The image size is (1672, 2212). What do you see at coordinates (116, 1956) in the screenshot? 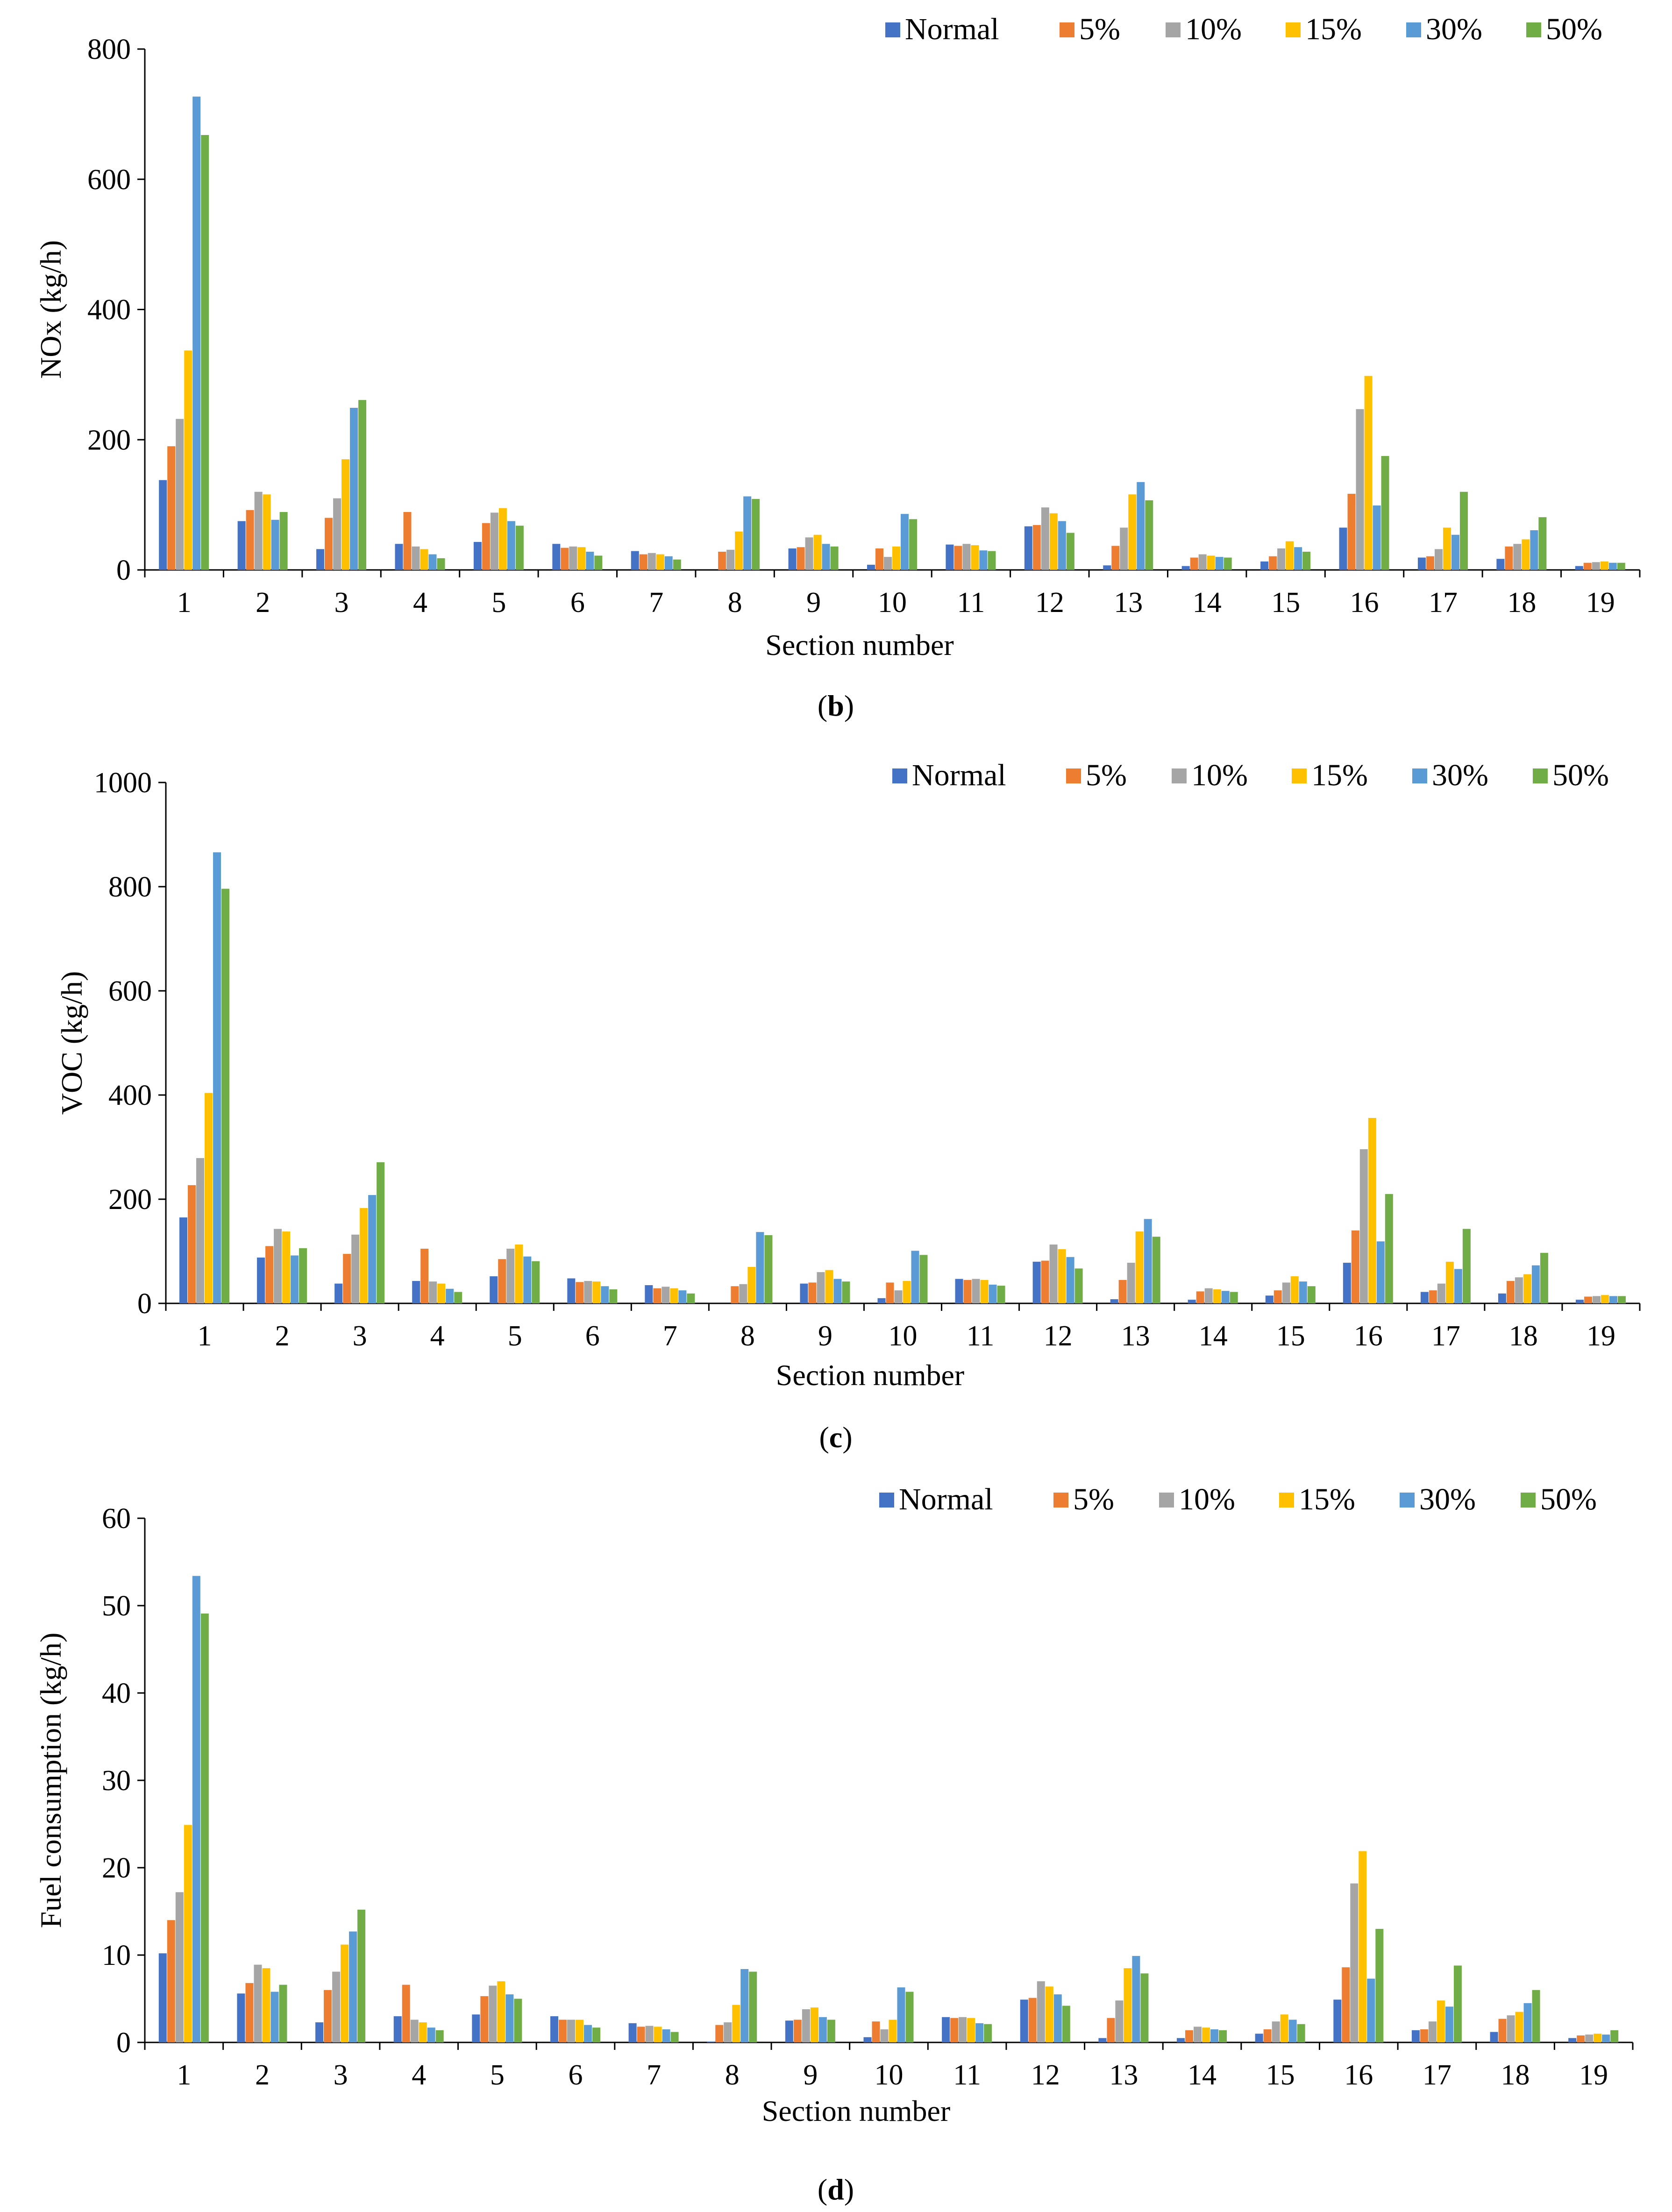
I see `y-tick-label: 10` at bounding box center [116, 1956].